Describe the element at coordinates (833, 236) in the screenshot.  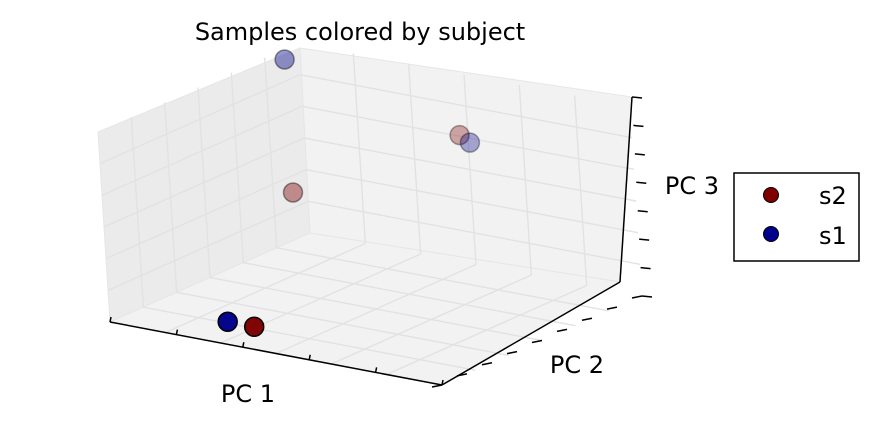
I see `legend-label-s1: s1` at that location.